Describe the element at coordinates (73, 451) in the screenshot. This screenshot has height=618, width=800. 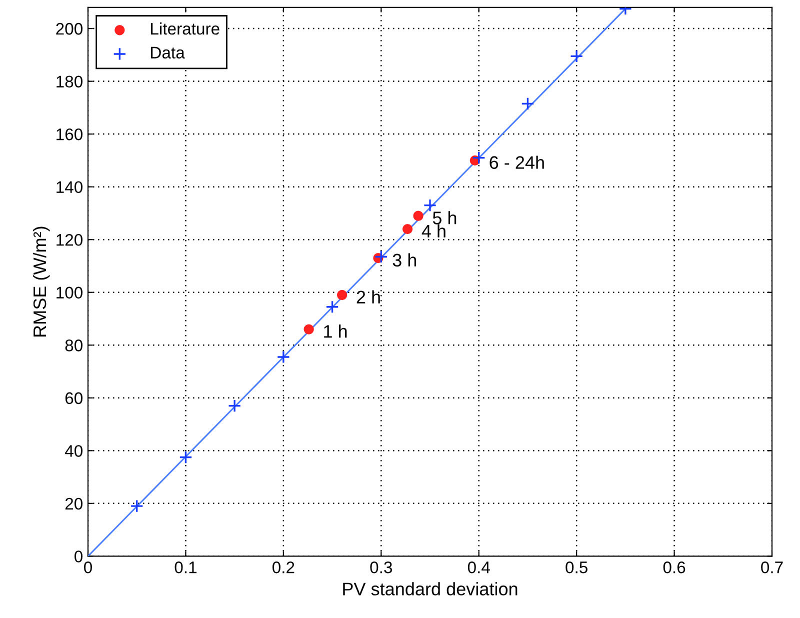
I see `y-tick-label: 40` at that location.